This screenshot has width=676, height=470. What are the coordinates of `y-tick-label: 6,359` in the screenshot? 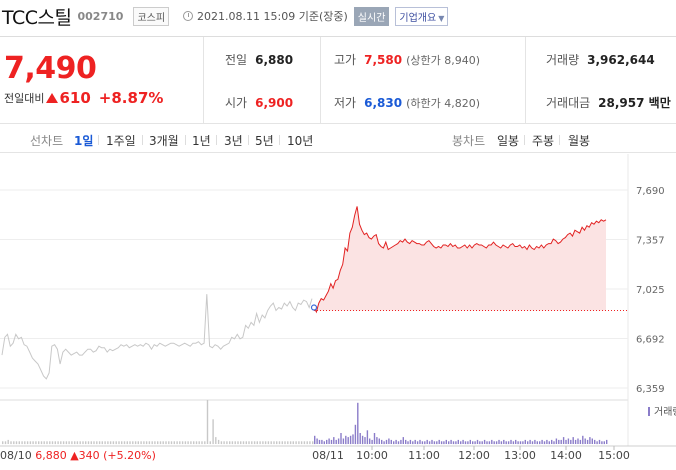 It's located at (650, 389).